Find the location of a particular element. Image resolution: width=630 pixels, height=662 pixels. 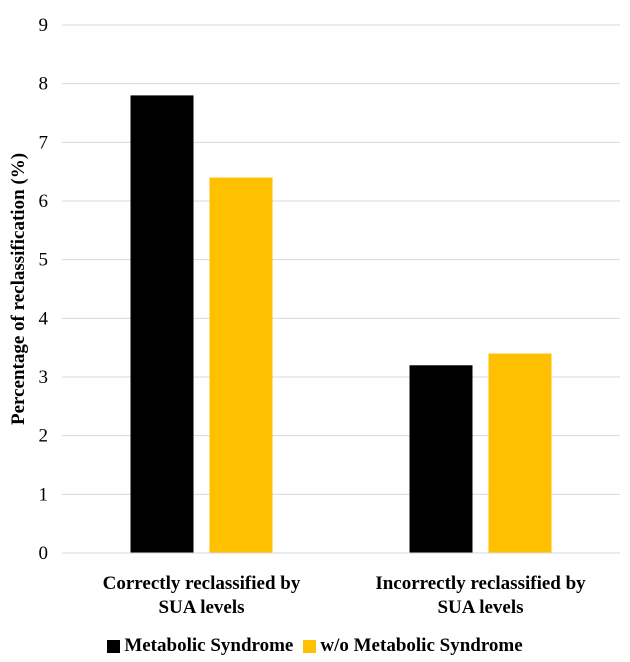

bar-series1-cat1 is located at coordinates (520, 453).